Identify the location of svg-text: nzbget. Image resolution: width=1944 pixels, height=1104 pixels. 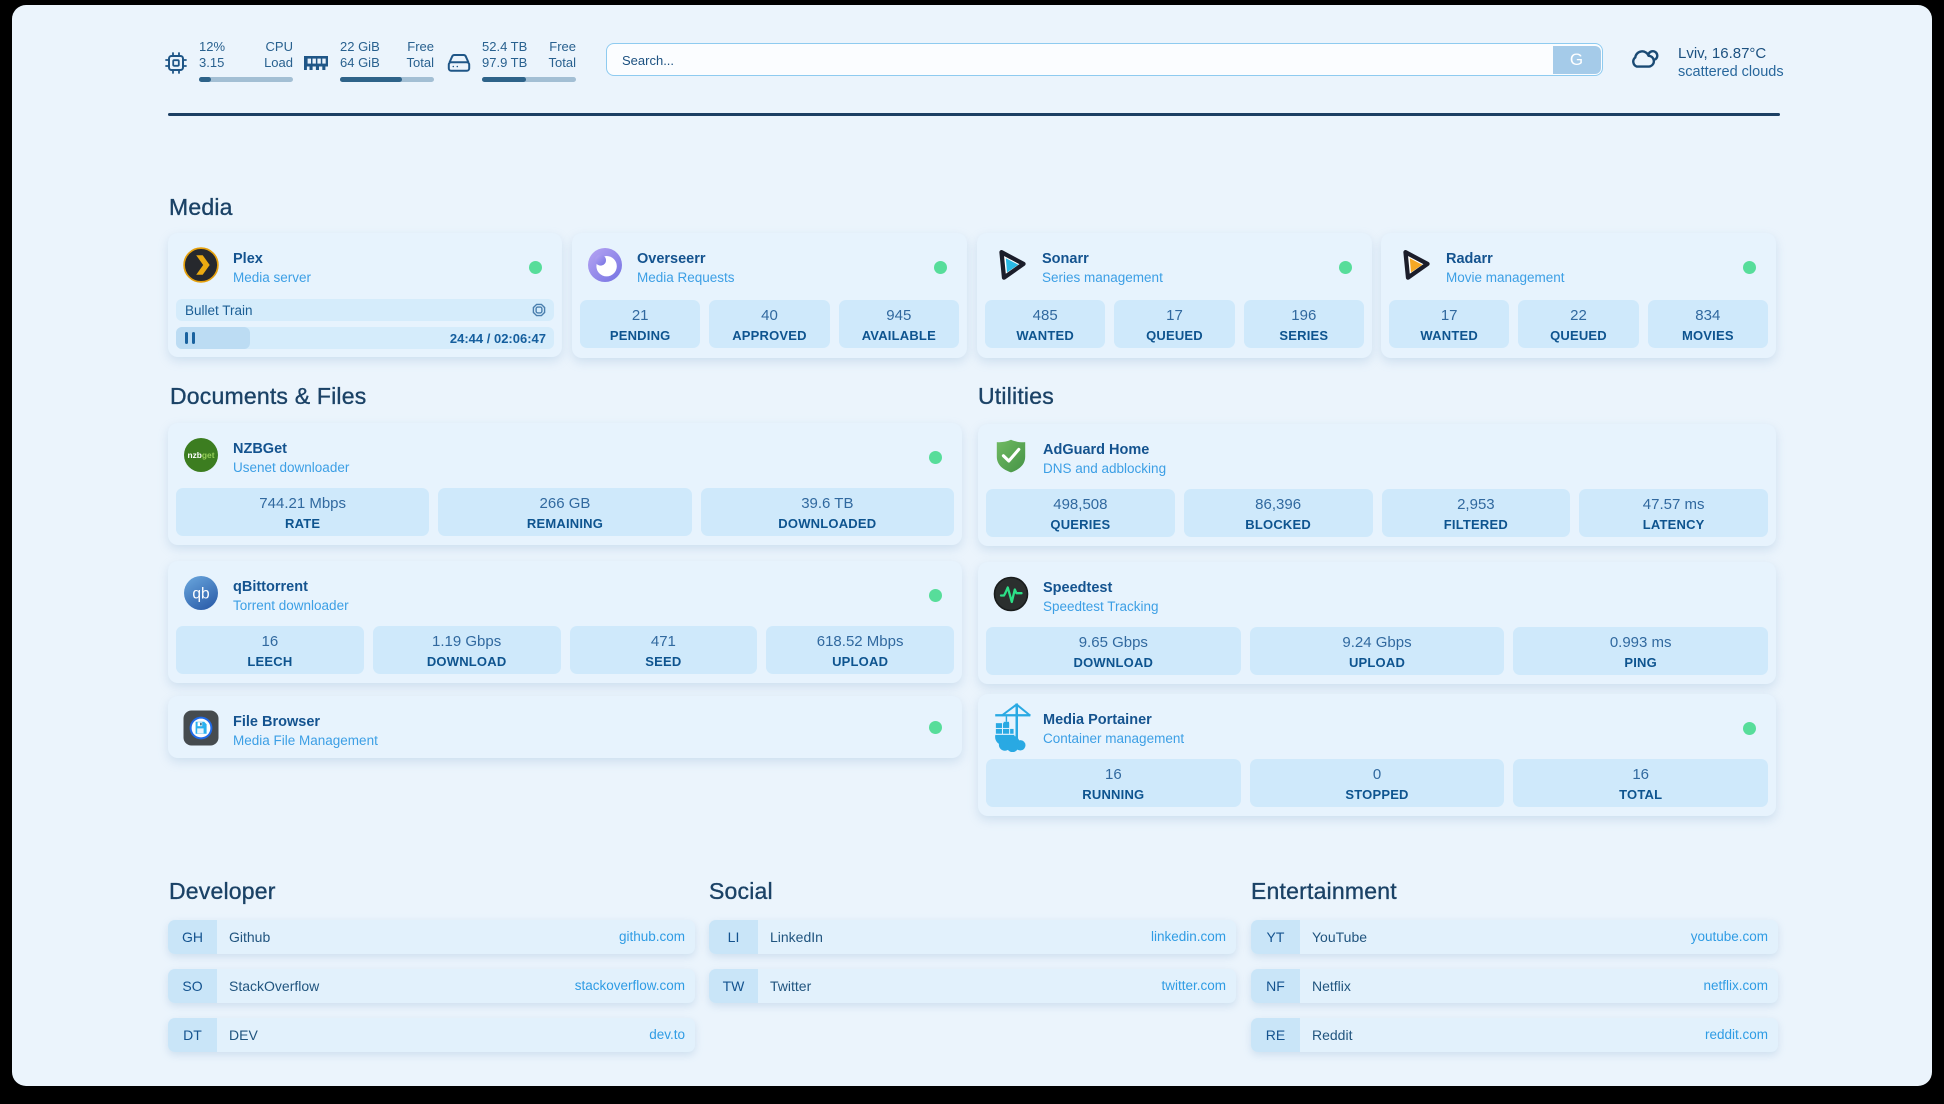
(201, 455).